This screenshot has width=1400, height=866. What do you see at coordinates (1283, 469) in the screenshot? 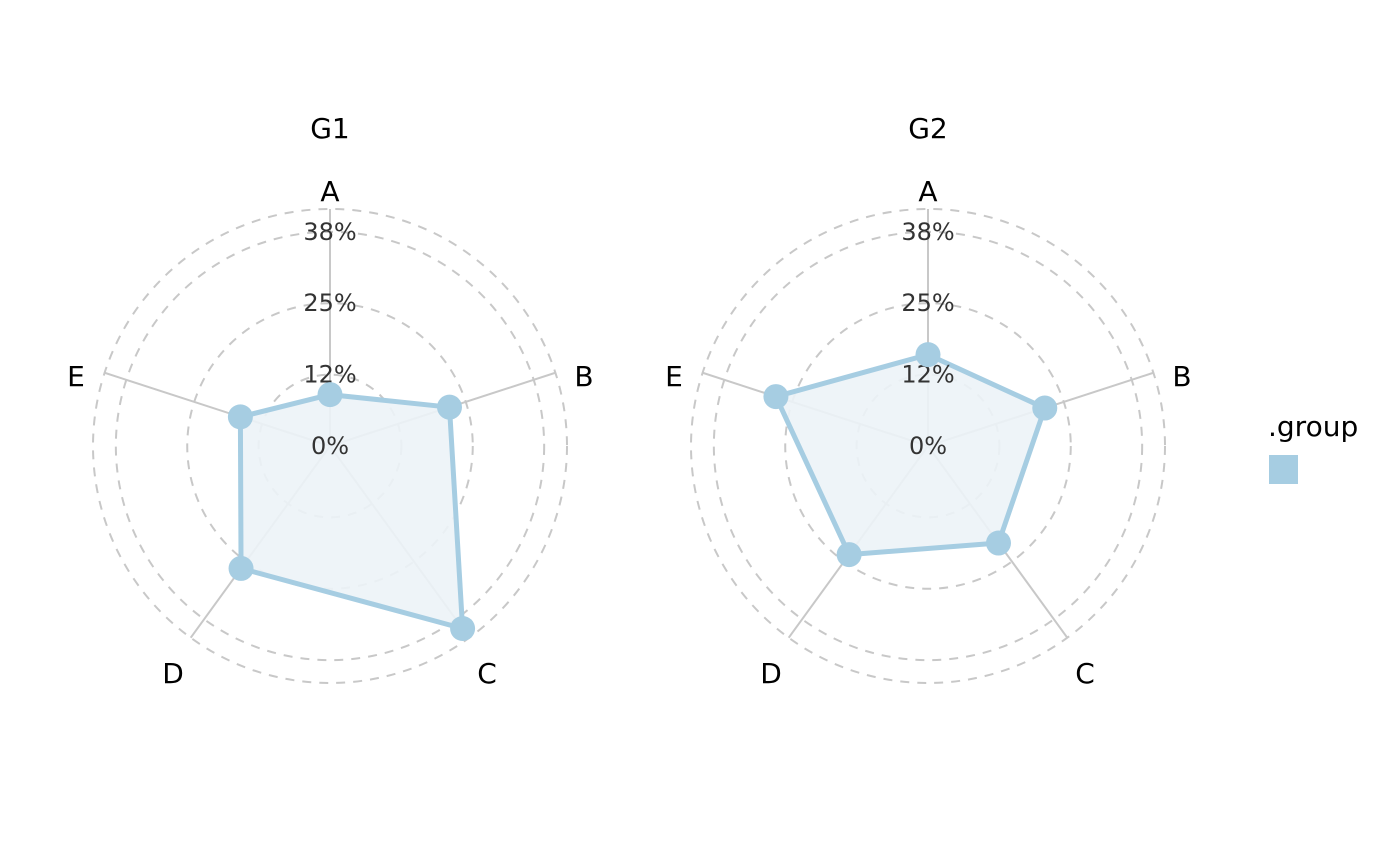
I see `legend-key` at bounding box center [1283, 469].